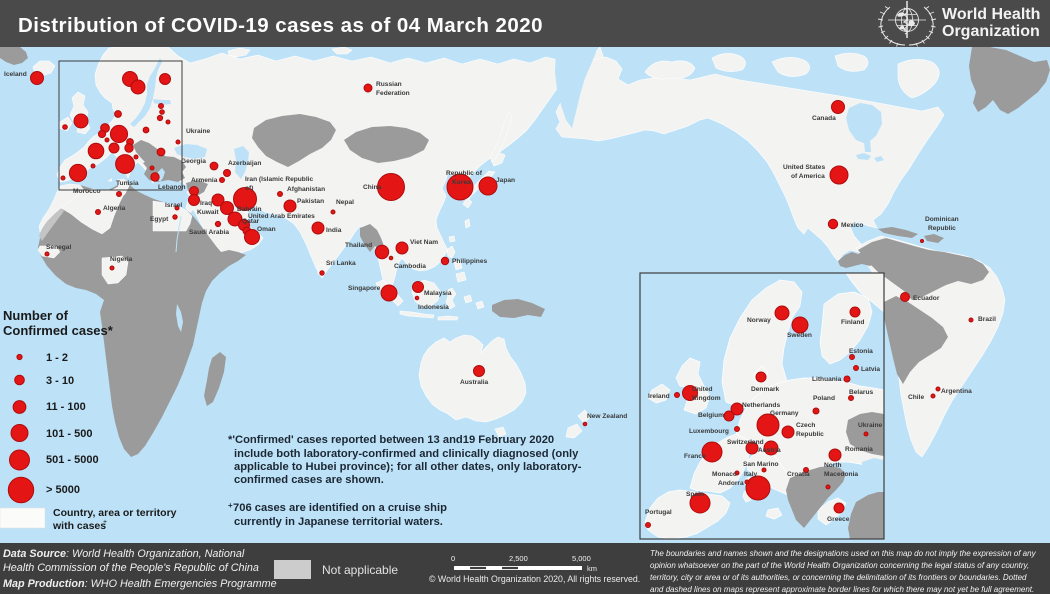 Image resolution: width=1050 pixels, height=594 pixels. What do you see at coordinates (852, 225) in the screenshot?
I see `svg-text: Mexico` at bounding box center [852, 225].